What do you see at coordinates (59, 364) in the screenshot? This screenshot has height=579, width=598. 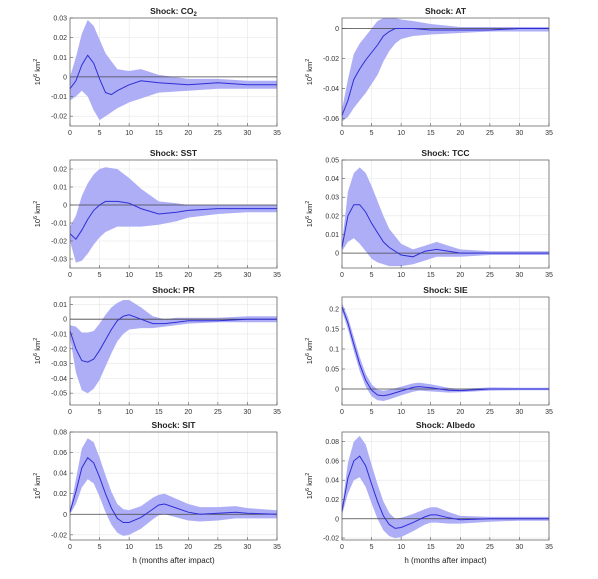 I see `y-tick-label: -0.03` at bounding box center [59, 364].